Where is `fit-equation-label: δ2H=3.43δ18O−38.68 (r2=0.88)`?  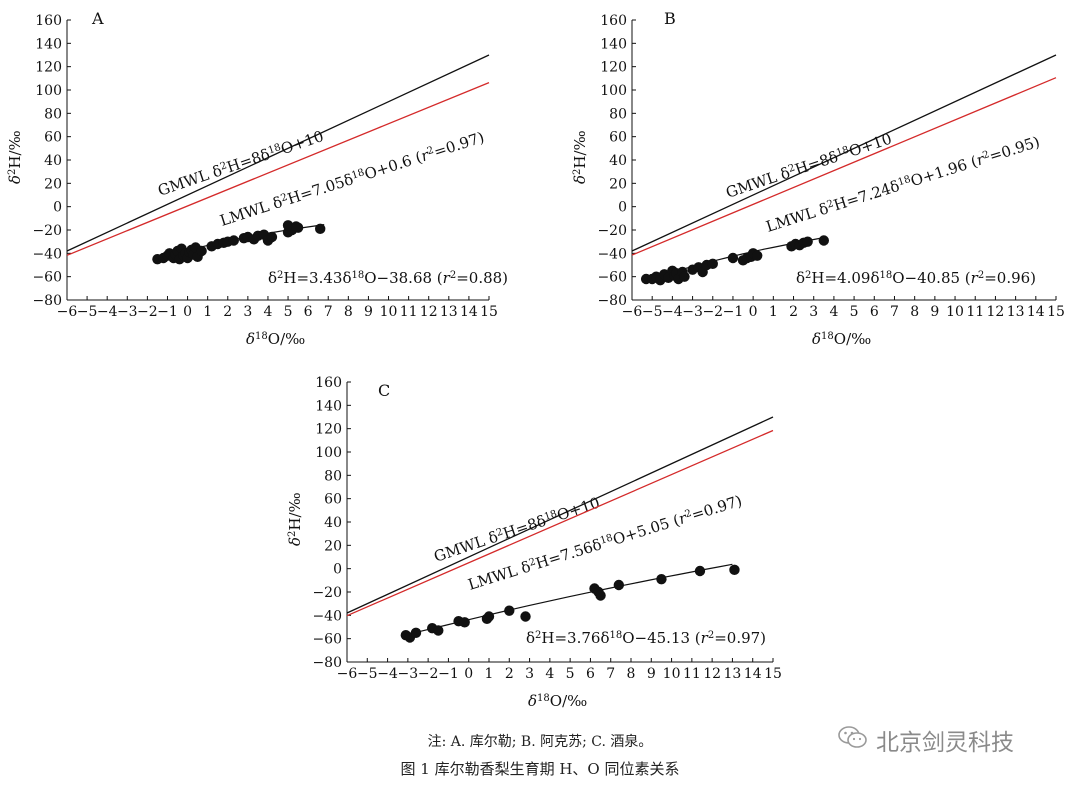 fit-equation-label: δ2H=3.43δ18O−38.68 (r2=0.88) is located at coordinates (388, 278).